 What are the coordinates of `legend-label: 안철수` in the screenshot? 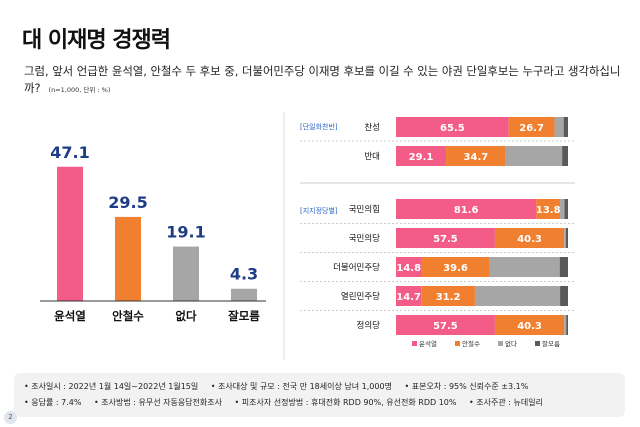 It's located at (471, 343).